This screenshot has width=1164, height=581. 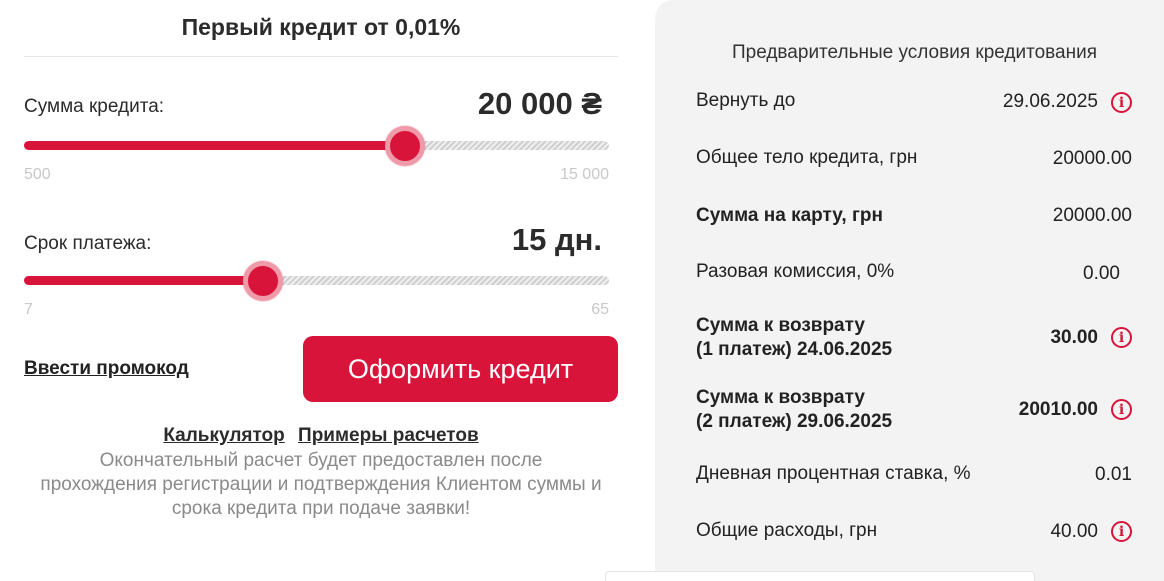 What do you see at coordinates (388, 435) in the screenshot?
I see `examples-link: Примеры расчетов` at bounding box center [388, 435].